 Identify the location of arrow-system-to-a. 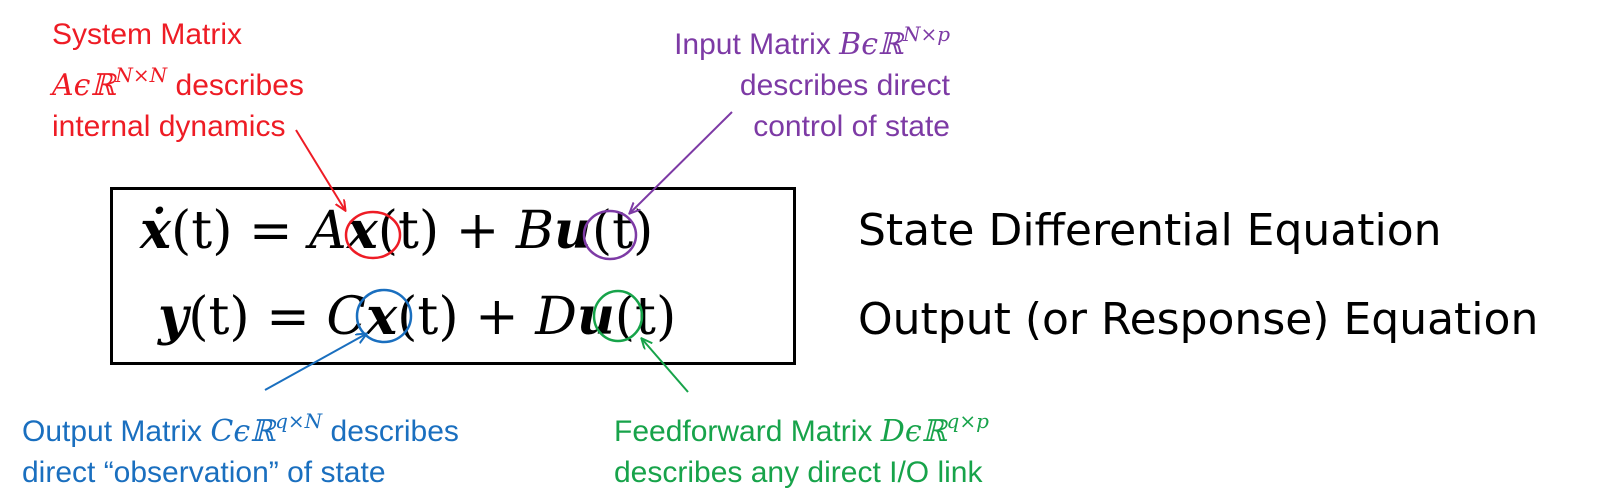
(320, 169).